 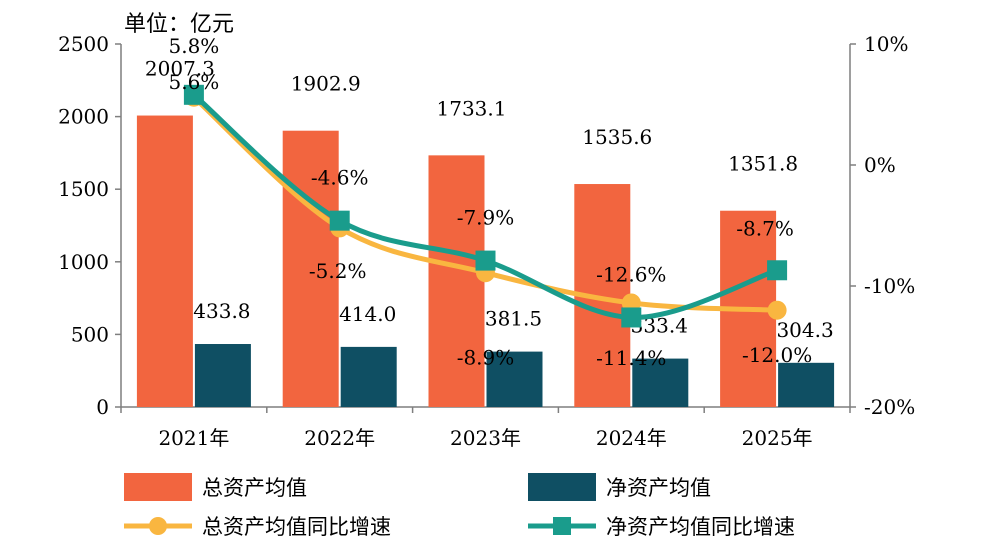 What do you see at coordinates (804, 330) in the screenshot?
I see `data-label-net-assets: 304.3` at bounding box center [804, 330].